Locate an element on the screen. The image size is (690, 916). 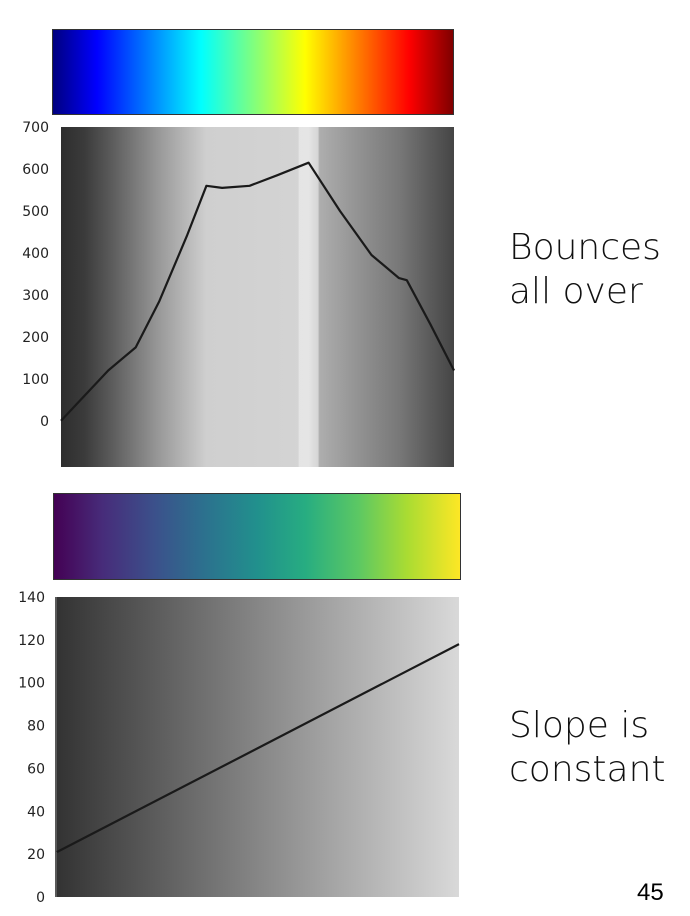
page-number: 45 is located at coordinates (650, 892).